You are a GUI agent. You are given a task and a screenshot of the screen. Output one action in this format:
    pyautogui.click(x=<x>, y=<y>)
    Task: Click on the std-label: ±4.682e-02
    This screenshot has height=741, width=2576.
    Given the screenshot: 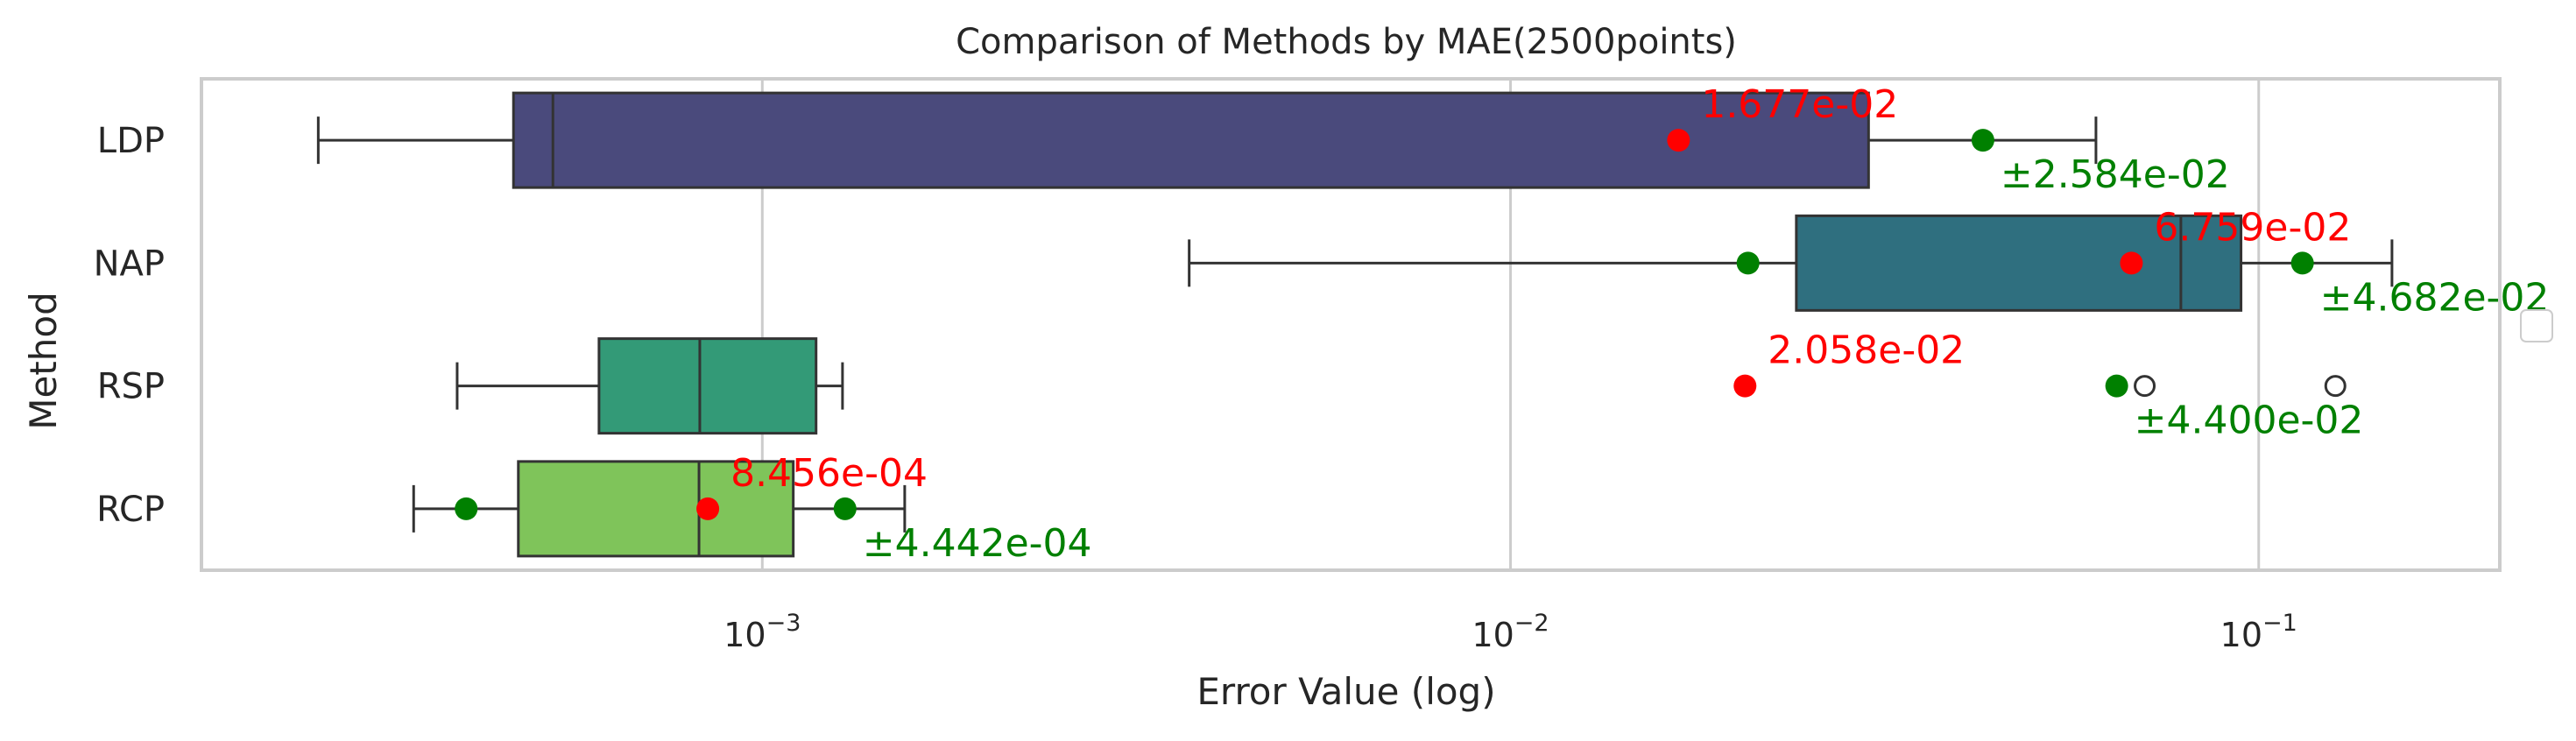 What is the action you would take?
    pyautogui.click(x=2435, y=297)
    